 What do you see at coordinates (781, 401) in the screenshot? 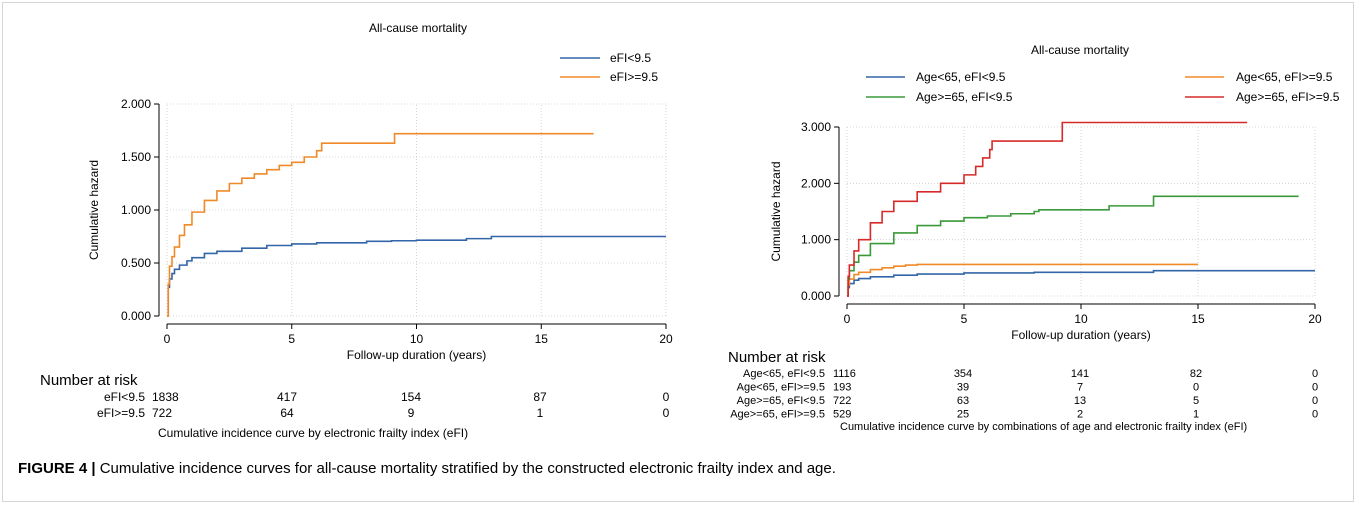
I see `chart2-risk-row-label-2: Age>=65, eFI<9.5` at bounding box center [781, 401].